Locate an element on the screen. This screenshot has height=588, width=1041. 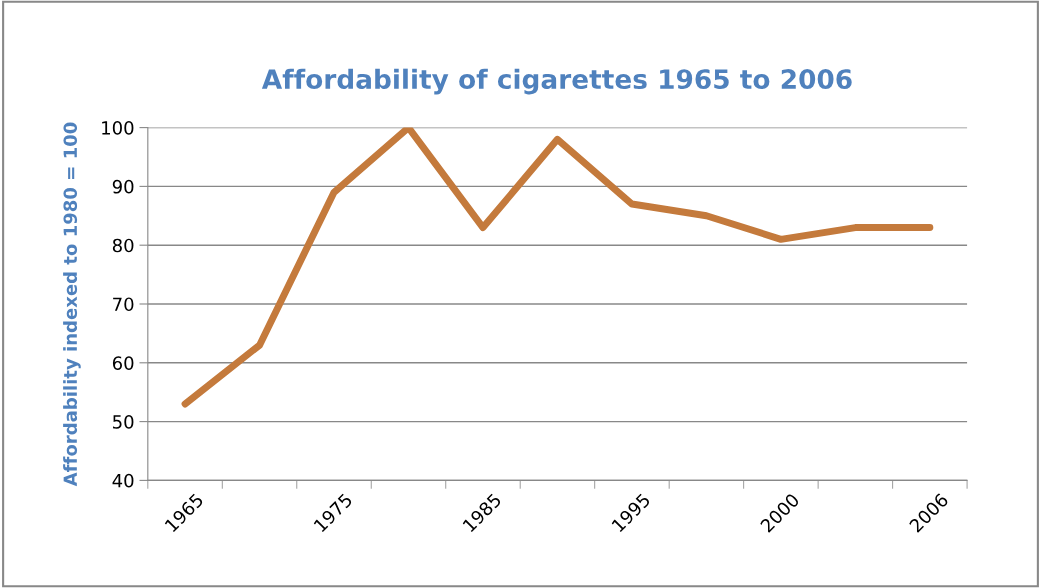
y-tick-label: 50 is located at coordinates (123, 422).